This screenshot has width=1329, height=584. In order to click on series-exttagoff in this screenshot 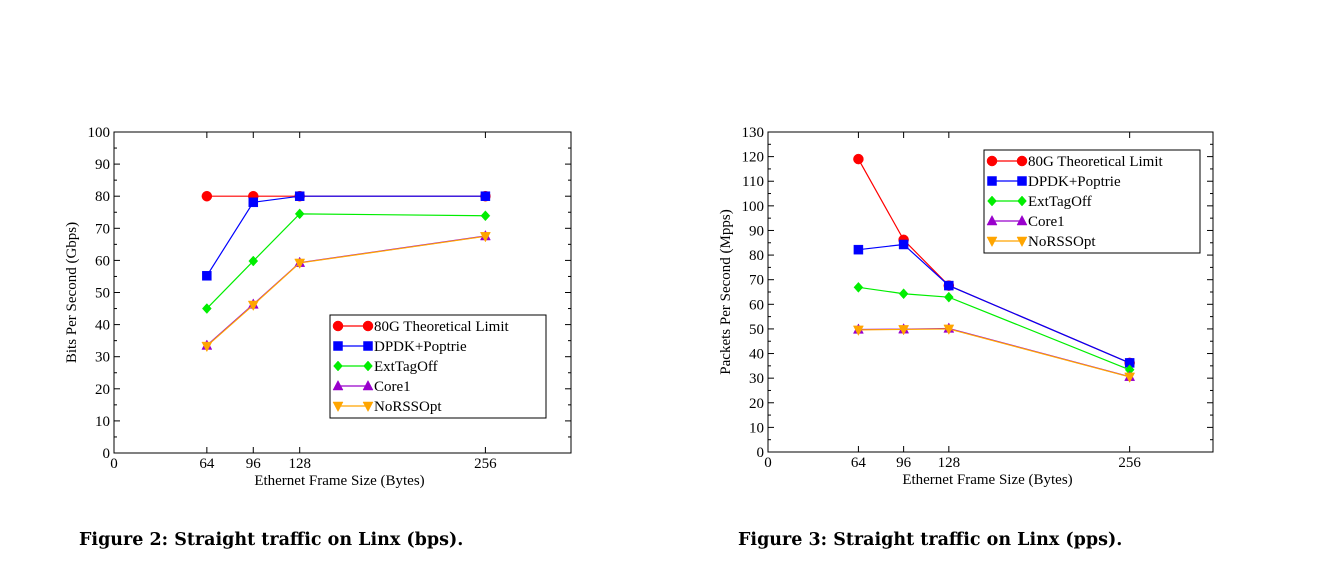, I will do `click(994, 328)`.